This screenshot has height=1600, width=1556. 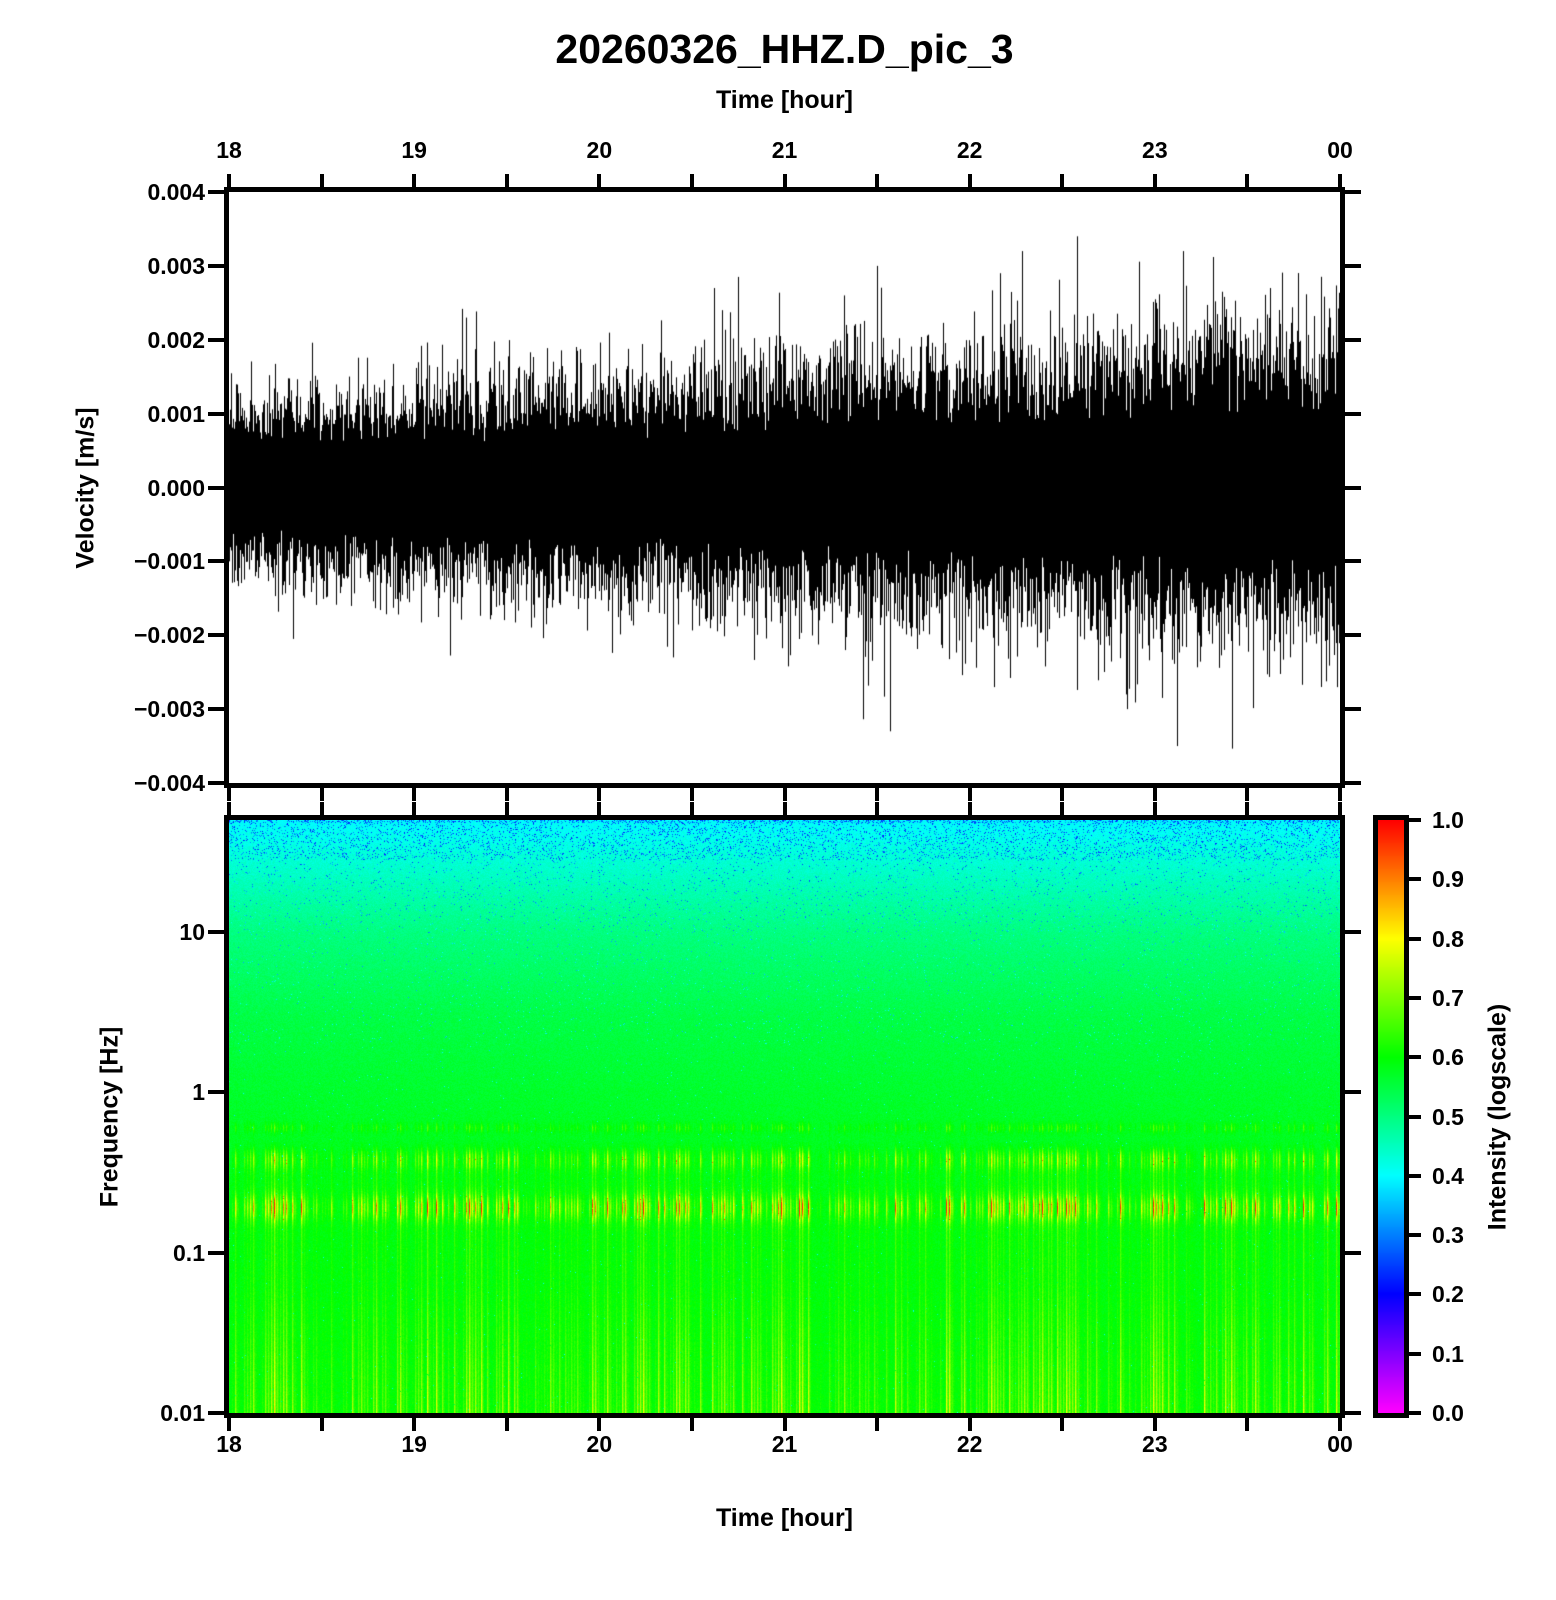 I want to click on velocity-tick-label: −0.001, so click(x=169, y=561).